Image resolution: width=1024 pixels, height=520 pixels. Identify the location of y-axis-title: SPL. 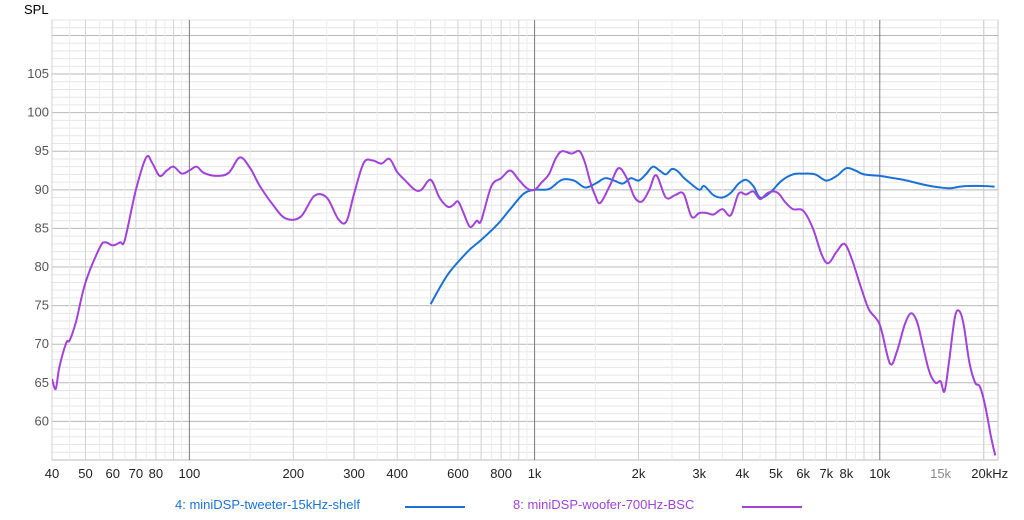
(36, 9).